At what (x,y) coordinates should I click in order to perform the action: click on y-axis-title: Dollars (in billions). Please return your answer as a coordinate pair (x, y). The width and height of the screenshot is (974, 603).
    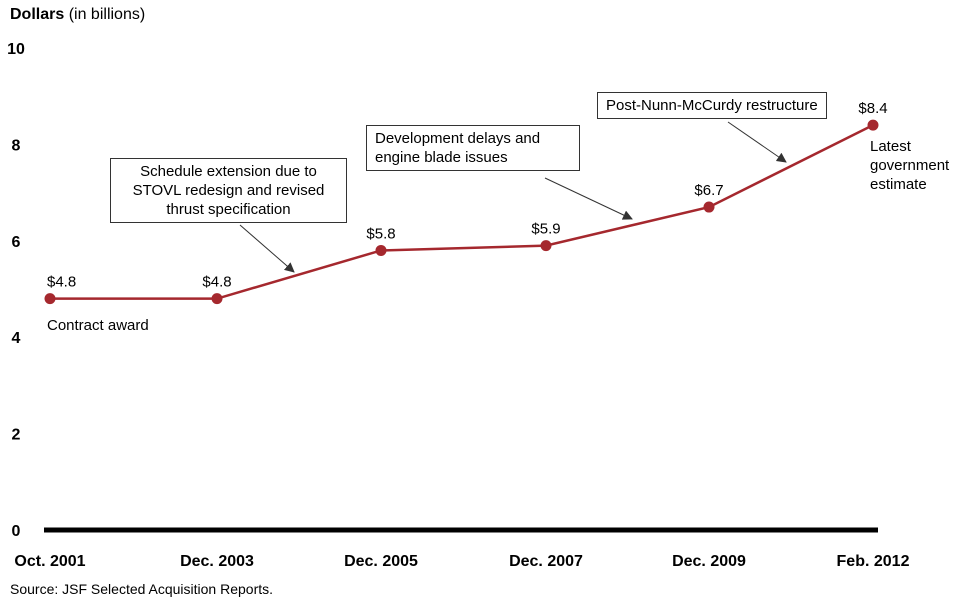
    Looking at the image, I should click on (77, 15).